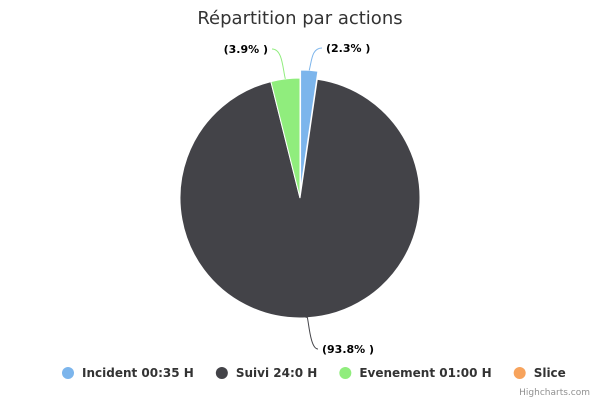 Image resolution: width=600 pixels, height=400 pixels. I want to click on legend-item-2: Suivi 24:0 H, so click(266, 373).